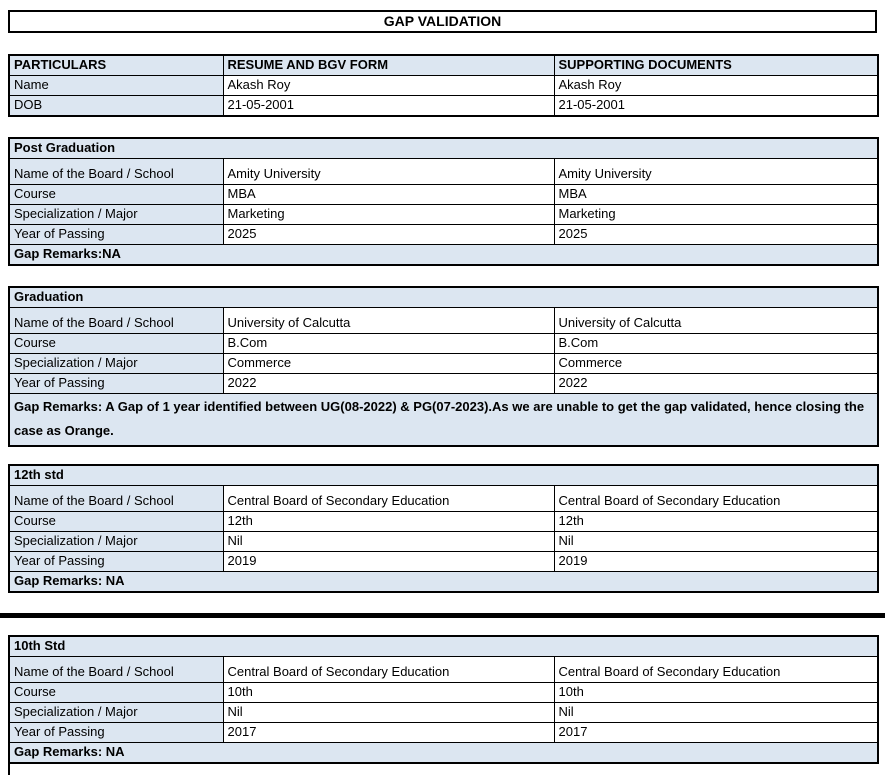  What do you see at coordinates (9, 769) in the screenshot?
I see `next-row-border-stub` at bounding box center [9, 769].